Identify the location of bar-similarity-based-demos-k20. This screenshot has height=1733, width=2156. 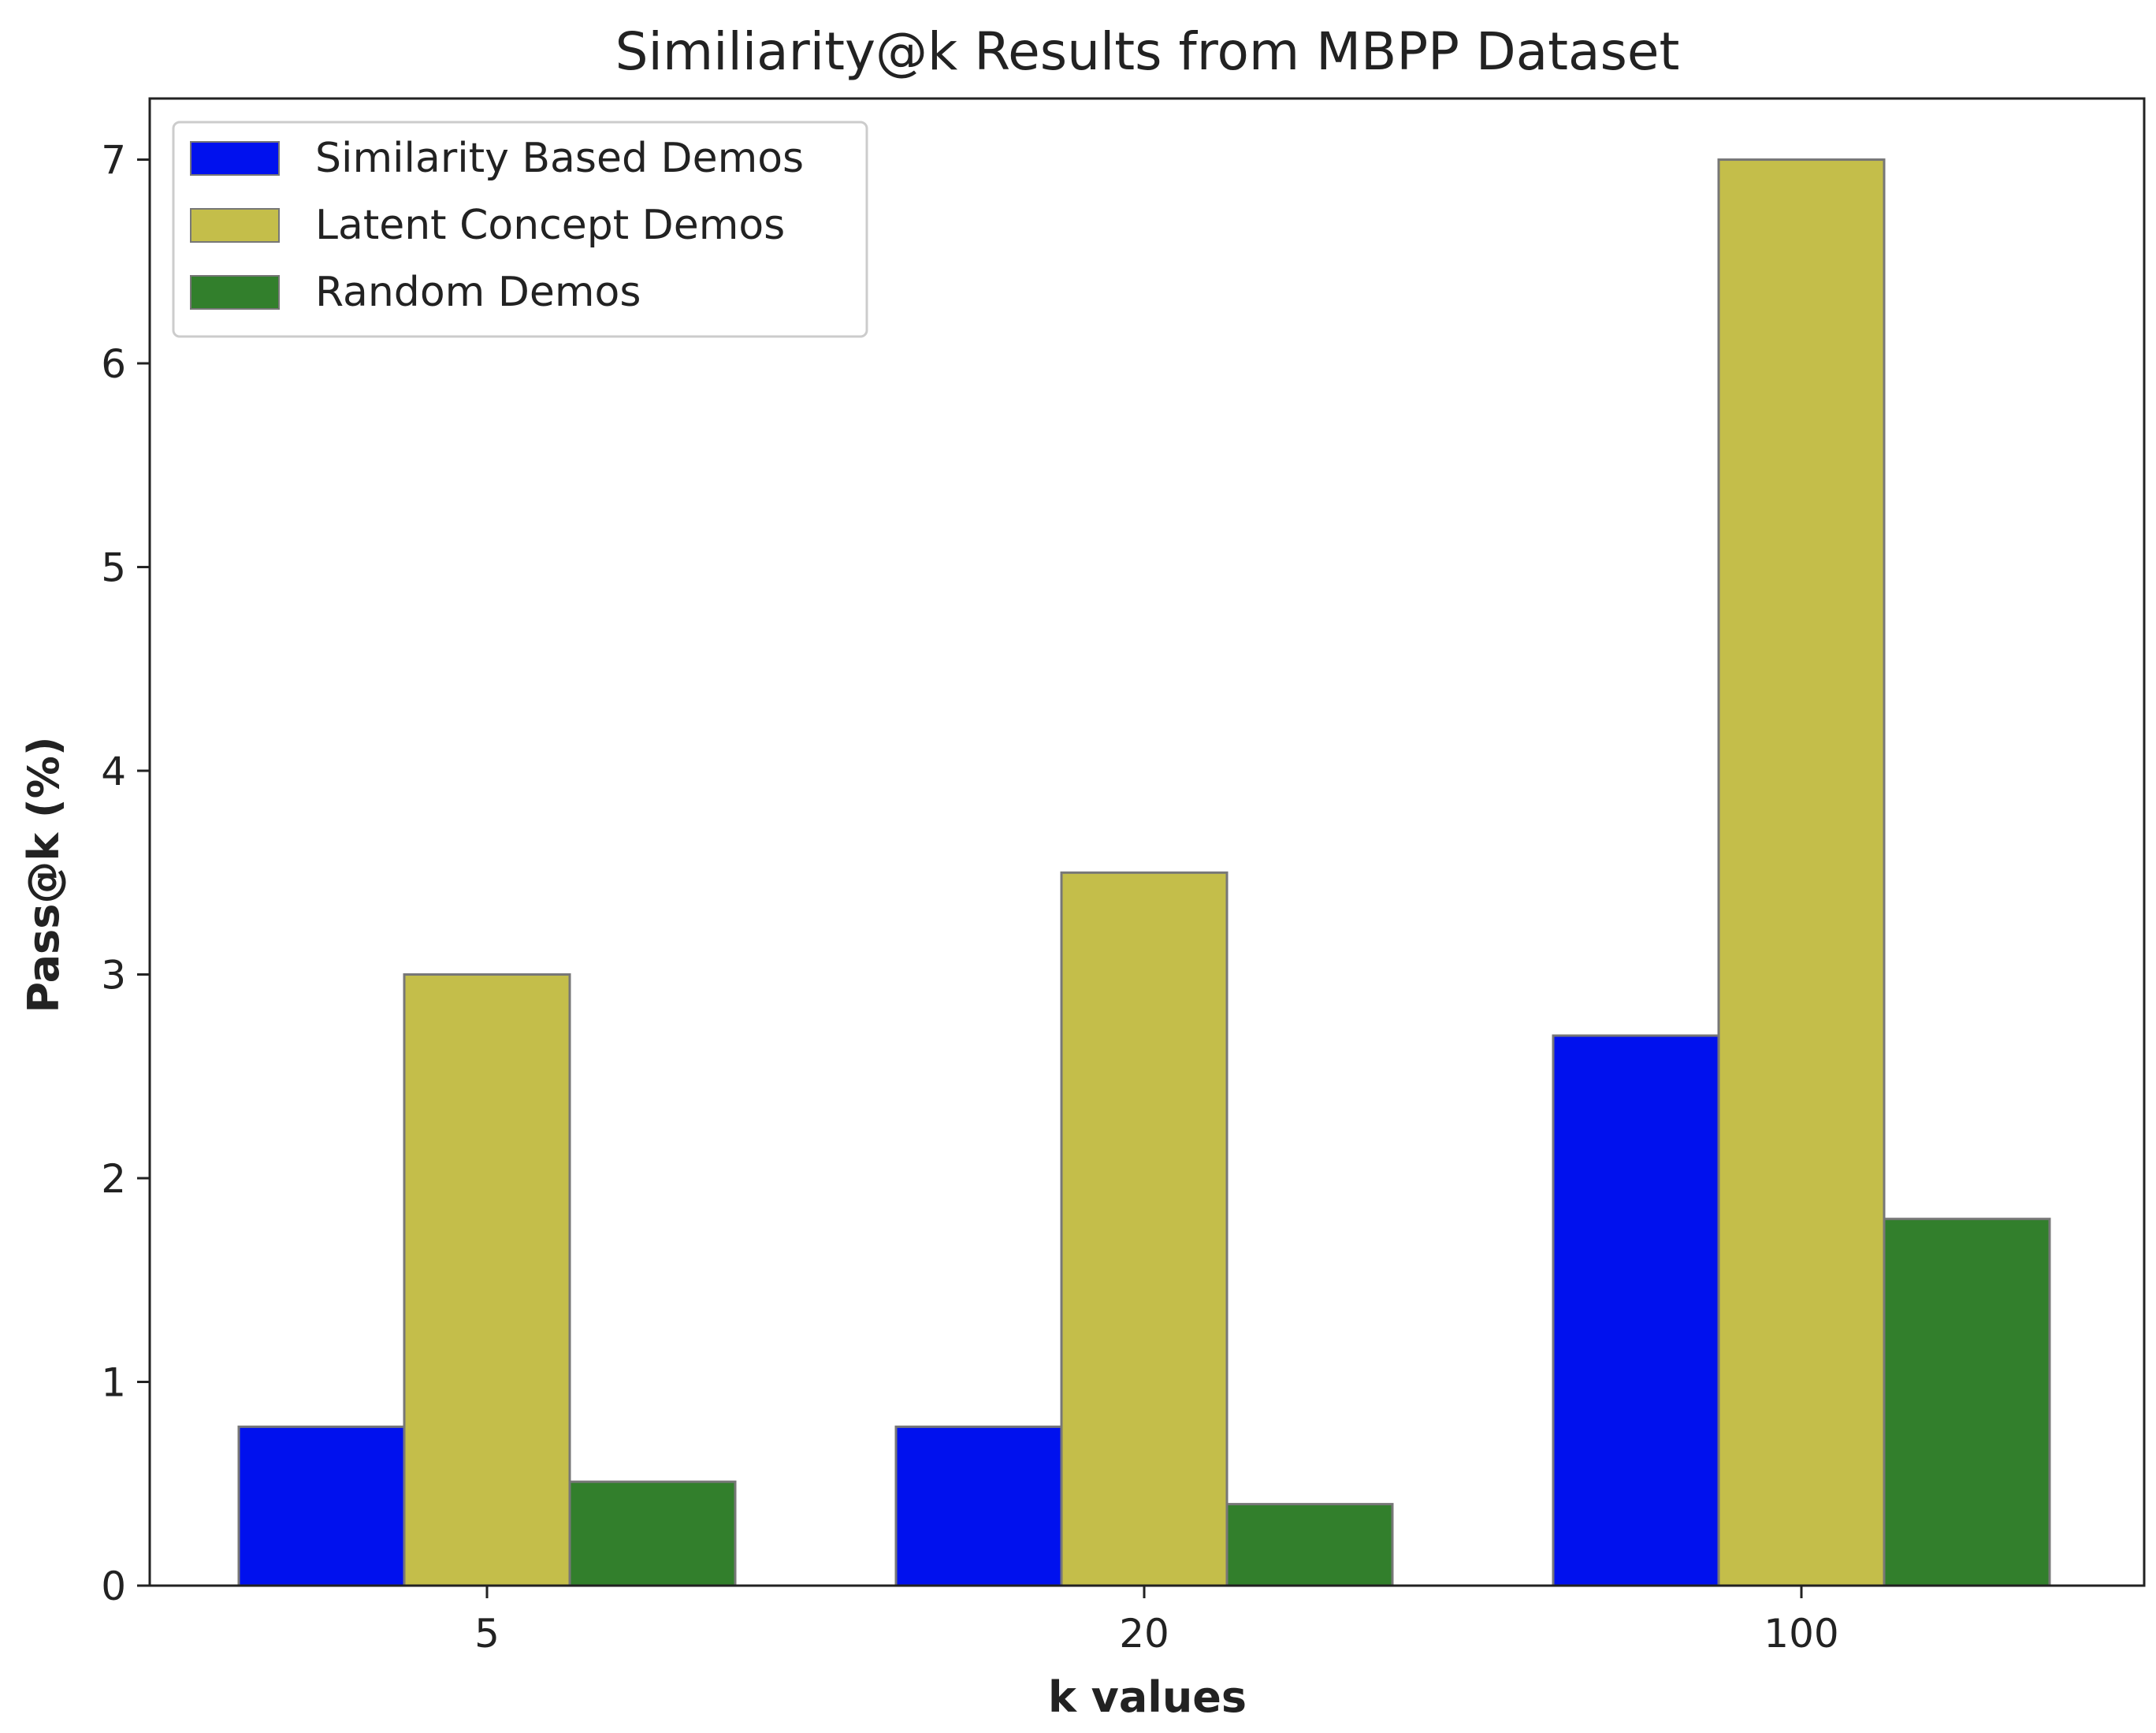
(978, 1506).